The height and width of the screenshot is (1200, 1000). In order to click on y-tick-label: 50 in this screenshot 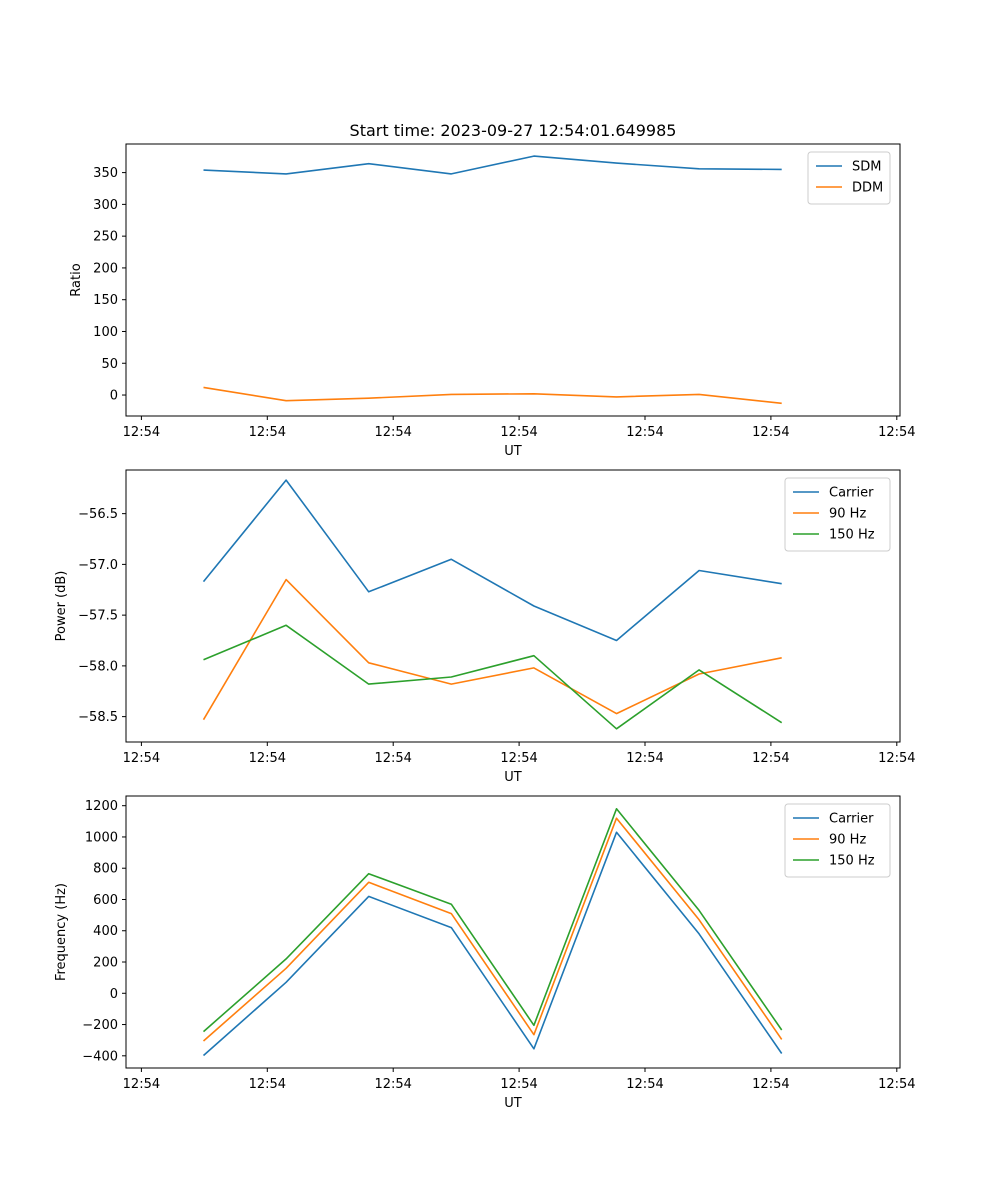, I will do `click(109, 364)`.